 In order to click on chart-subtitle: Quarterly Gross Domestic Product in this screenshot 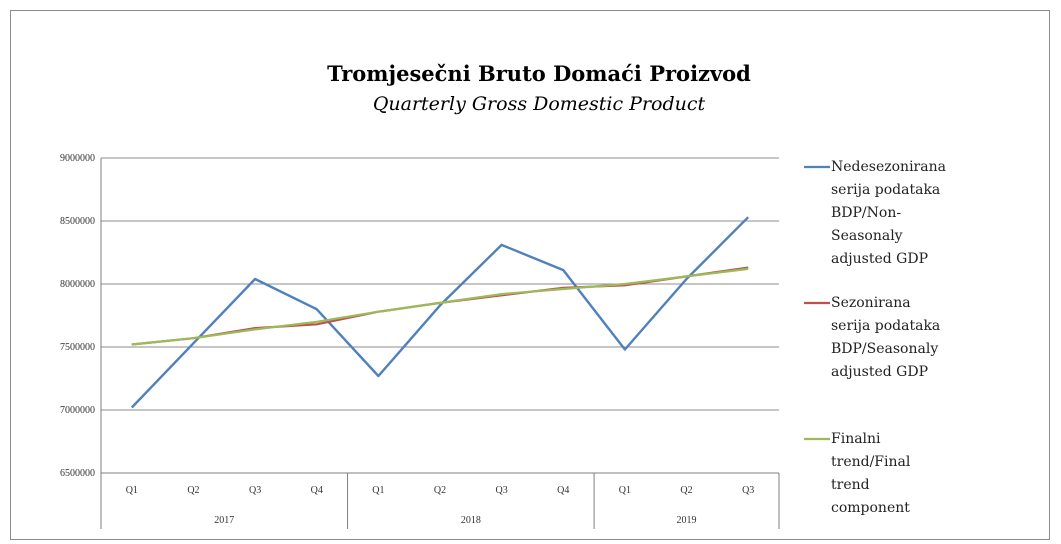, I will do `click(539, 104)`.